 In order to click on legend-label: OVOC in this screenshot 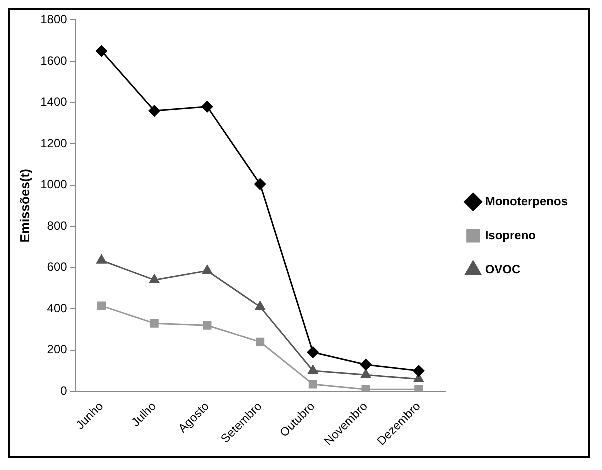, I will do `click(503, 269)`.